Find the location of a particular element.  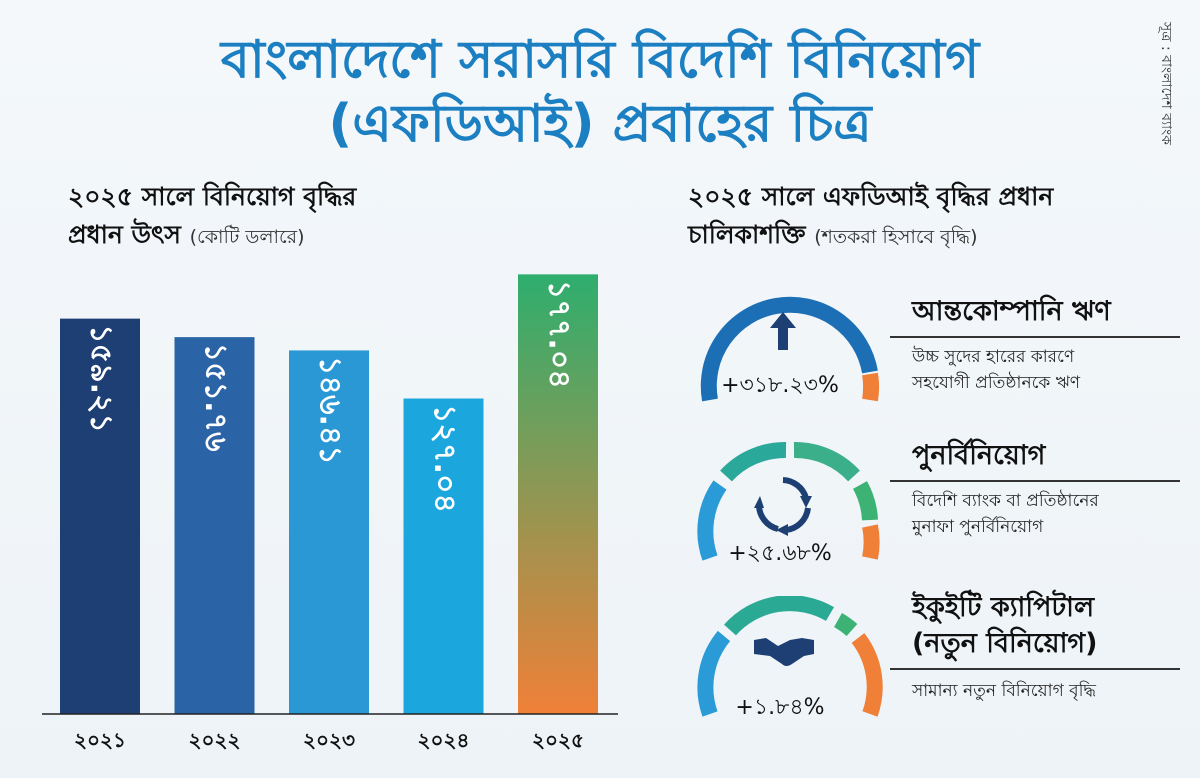

driver-desc-line1: সামান্য নতুন বিনিয়োগ বৃদ্ধি is located at coordinates (1004, 691).